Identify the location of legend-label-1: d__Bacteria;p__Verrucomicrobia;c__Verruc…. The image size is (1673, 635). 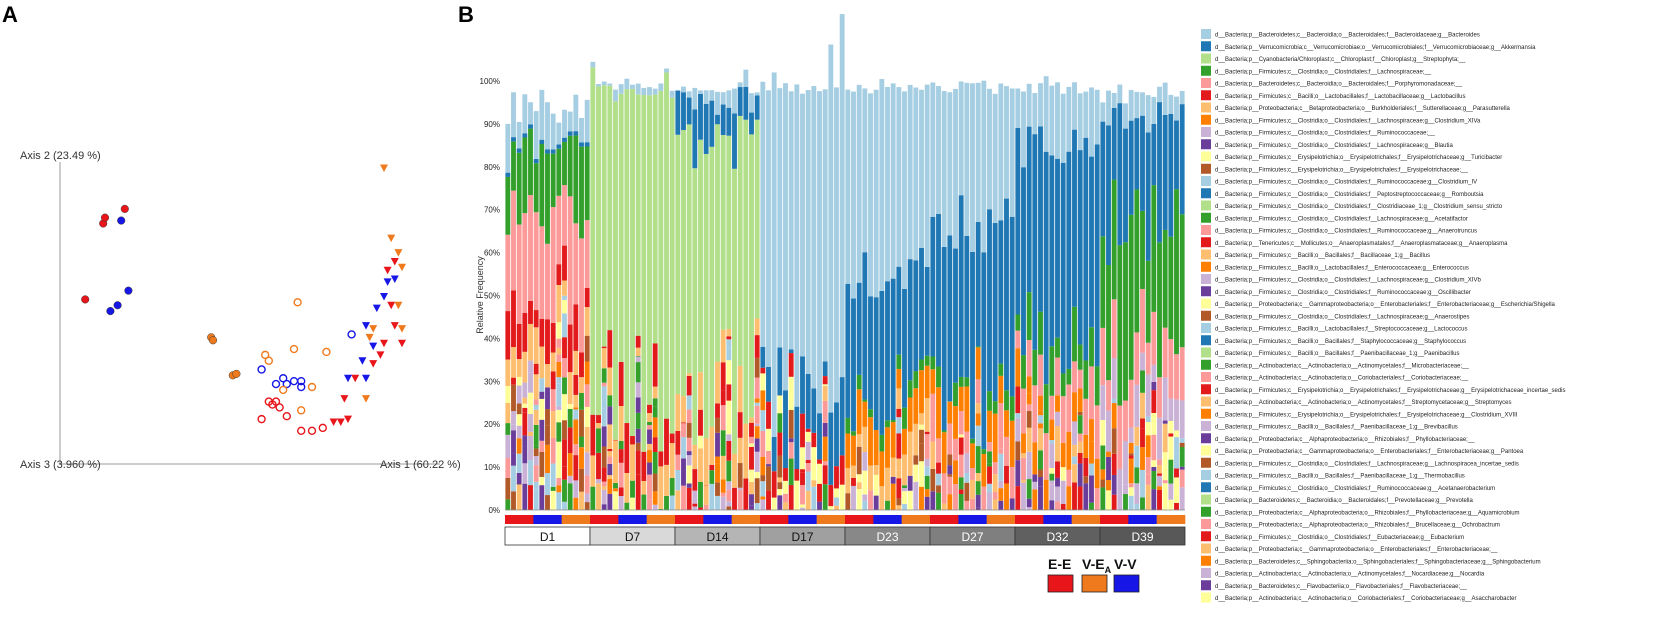
(1375, 48).